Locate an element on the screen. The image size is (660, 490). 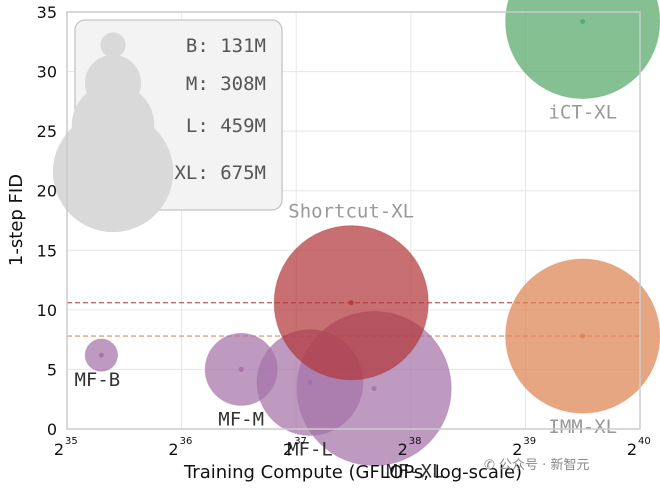
data-point-label: MF-B is located at coordinates (97, 380).